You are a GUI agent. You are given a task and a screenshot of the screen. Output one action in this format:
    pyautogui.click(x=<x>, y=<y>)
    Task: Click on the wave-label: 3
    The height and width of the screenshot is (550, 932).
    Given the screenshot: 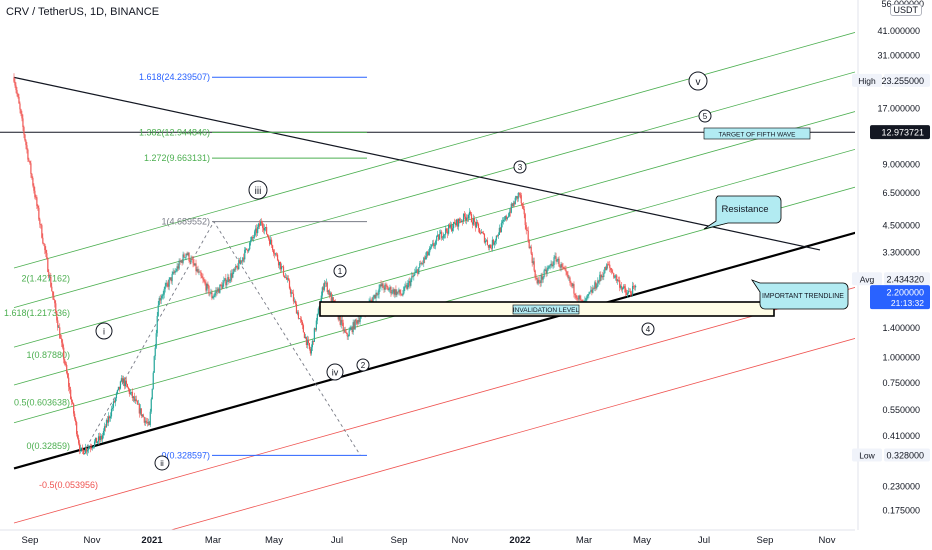 What is the action you would take?
    pyautogui.click(x=520, y=167)
    